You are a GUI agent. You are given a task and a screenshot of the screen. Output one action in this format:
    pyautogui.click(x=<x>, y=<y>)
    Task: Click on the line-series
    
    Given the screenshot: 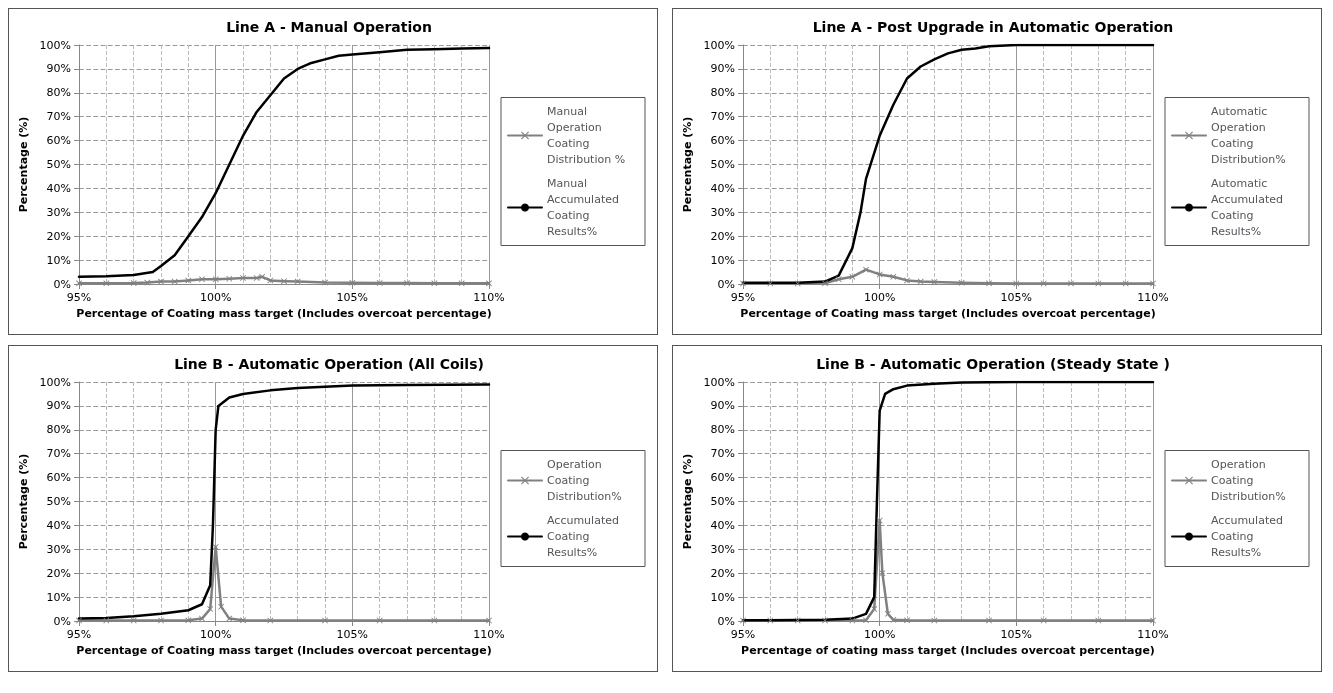 What is the action you would take?
    pyautogui.click(x=284, y=162)
    